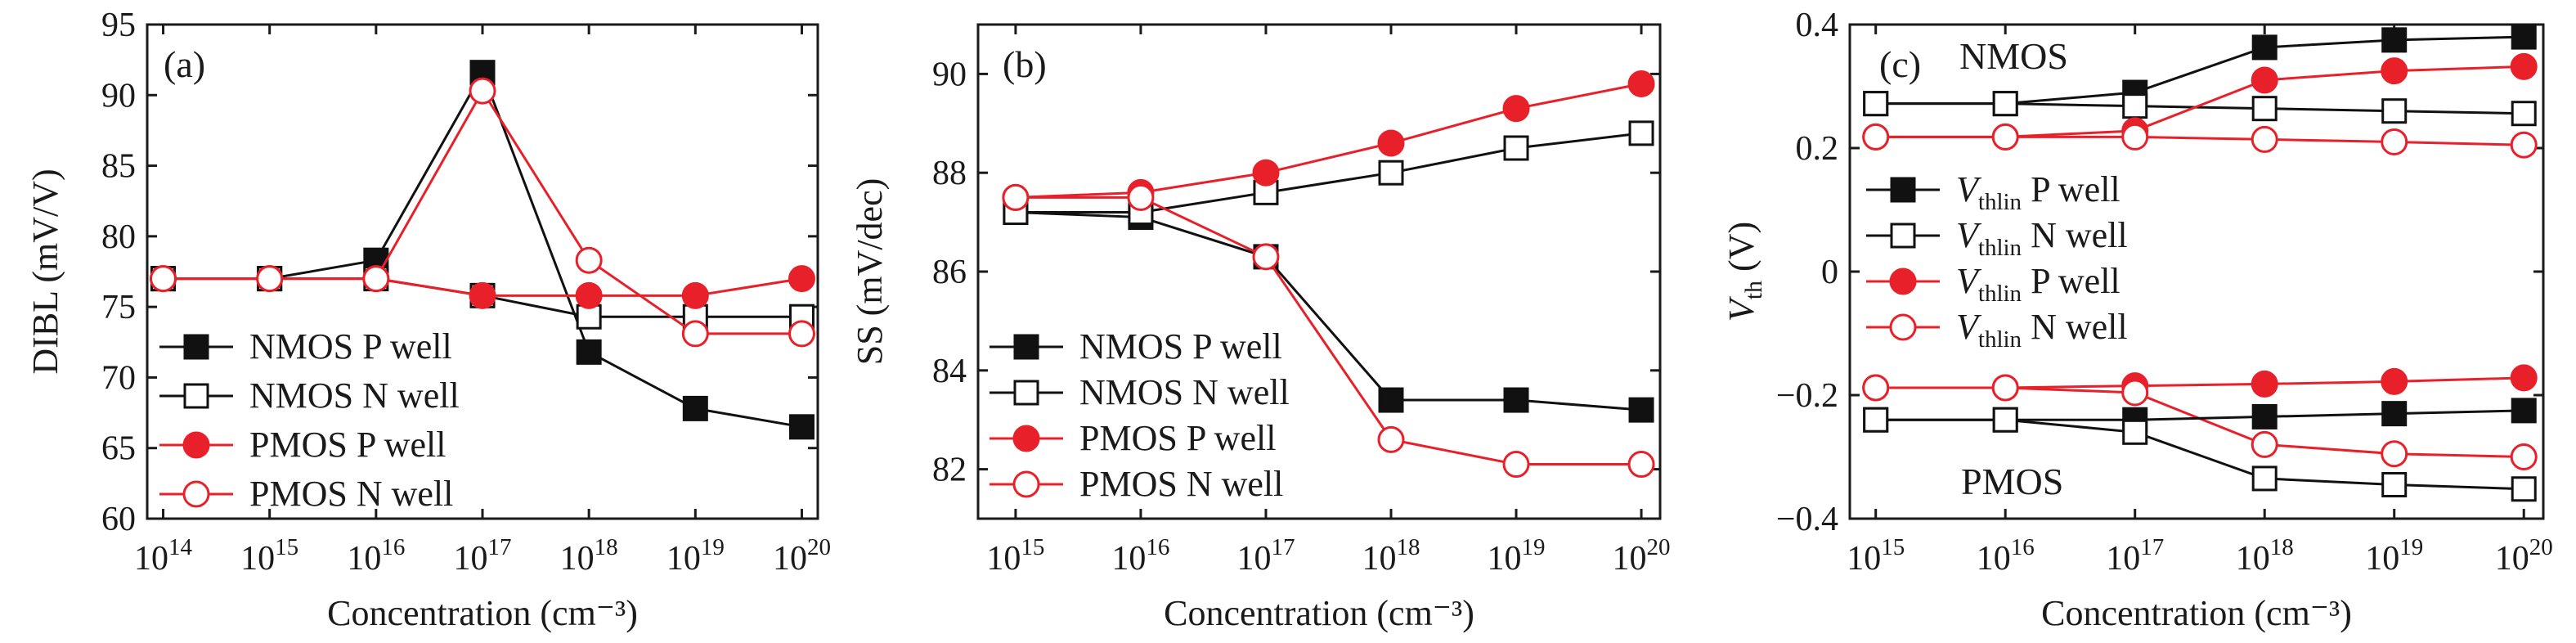 This screenshot has height=643, width=2576. I want to click on y-tick-label: 86, so click(950, 272).